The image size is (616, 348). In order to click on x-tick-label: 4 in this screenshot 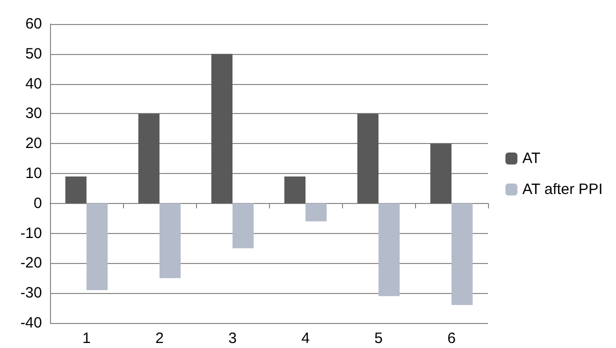, I will do `click(305, 338)`.